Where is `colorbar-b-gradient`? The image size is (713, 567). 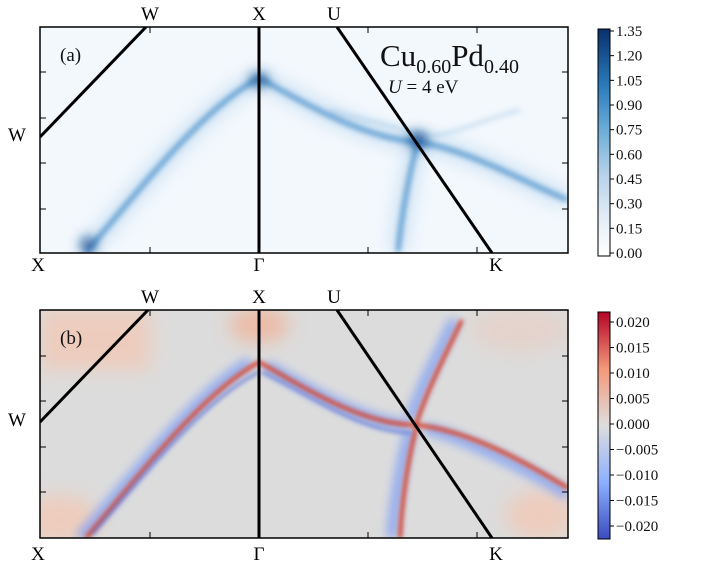 colorbar-b-gradient is located at coordinates (604, 425).